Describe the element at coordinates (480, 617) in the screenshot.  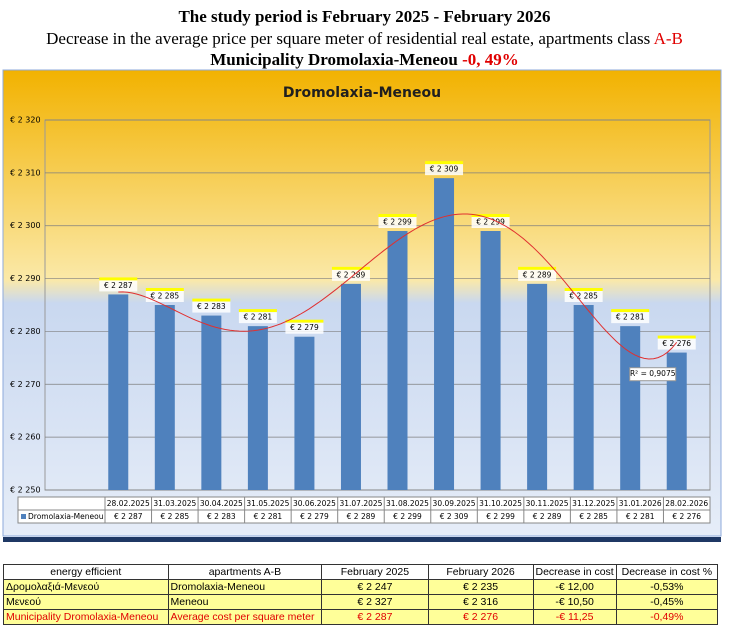
I see `table-cell: € 2 276` at that location.